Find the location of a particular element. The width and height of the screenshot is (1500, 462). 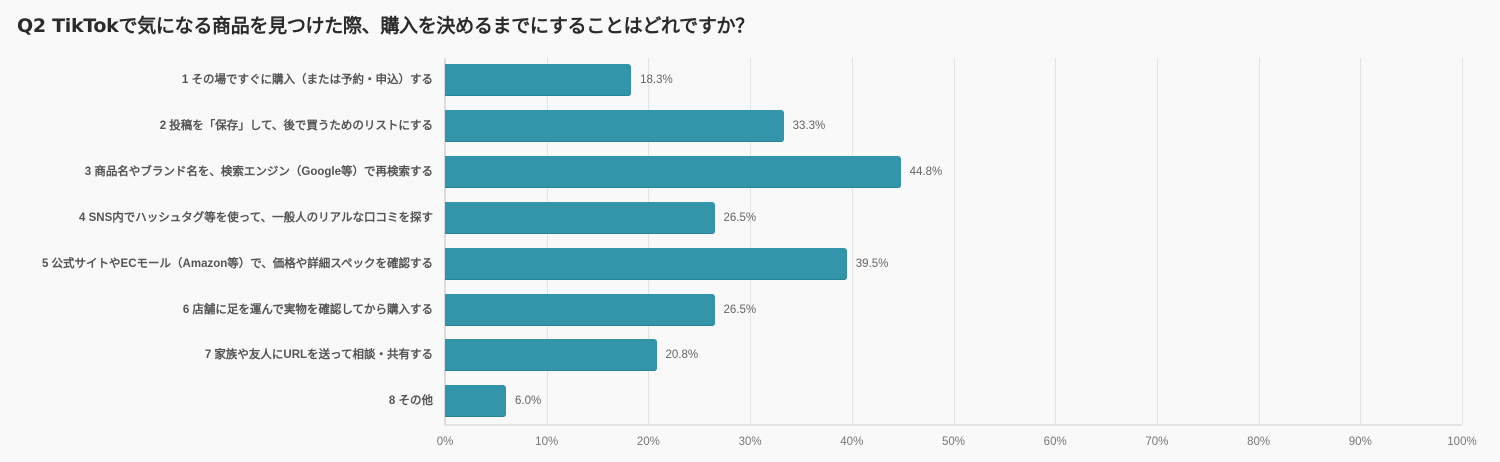

x-tick-label: 60% is located at coordinates (1055, 442).